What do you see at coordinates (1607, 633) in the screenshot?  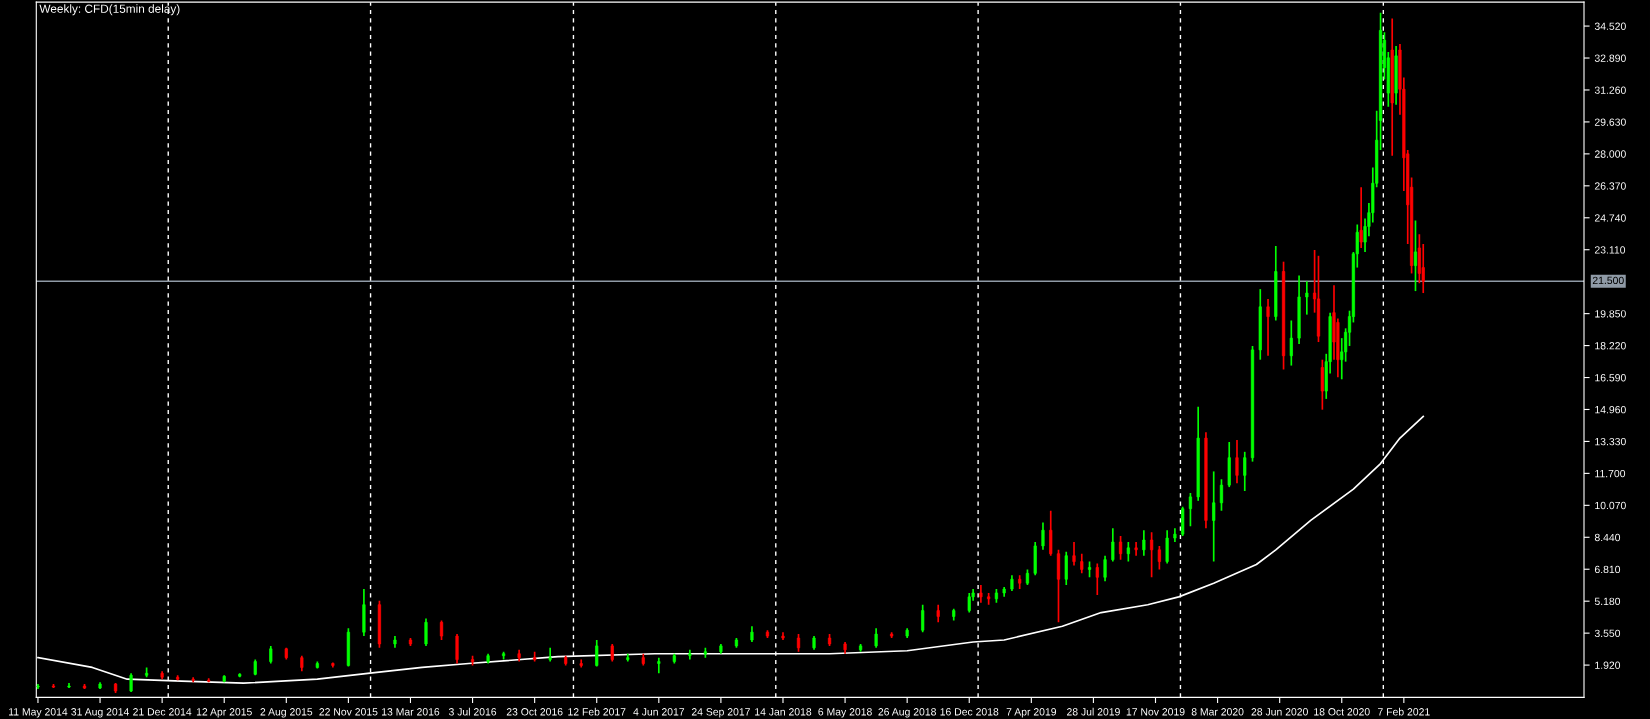 I see `y-tick-label: 3.550` at bounding box center [1607, 633].